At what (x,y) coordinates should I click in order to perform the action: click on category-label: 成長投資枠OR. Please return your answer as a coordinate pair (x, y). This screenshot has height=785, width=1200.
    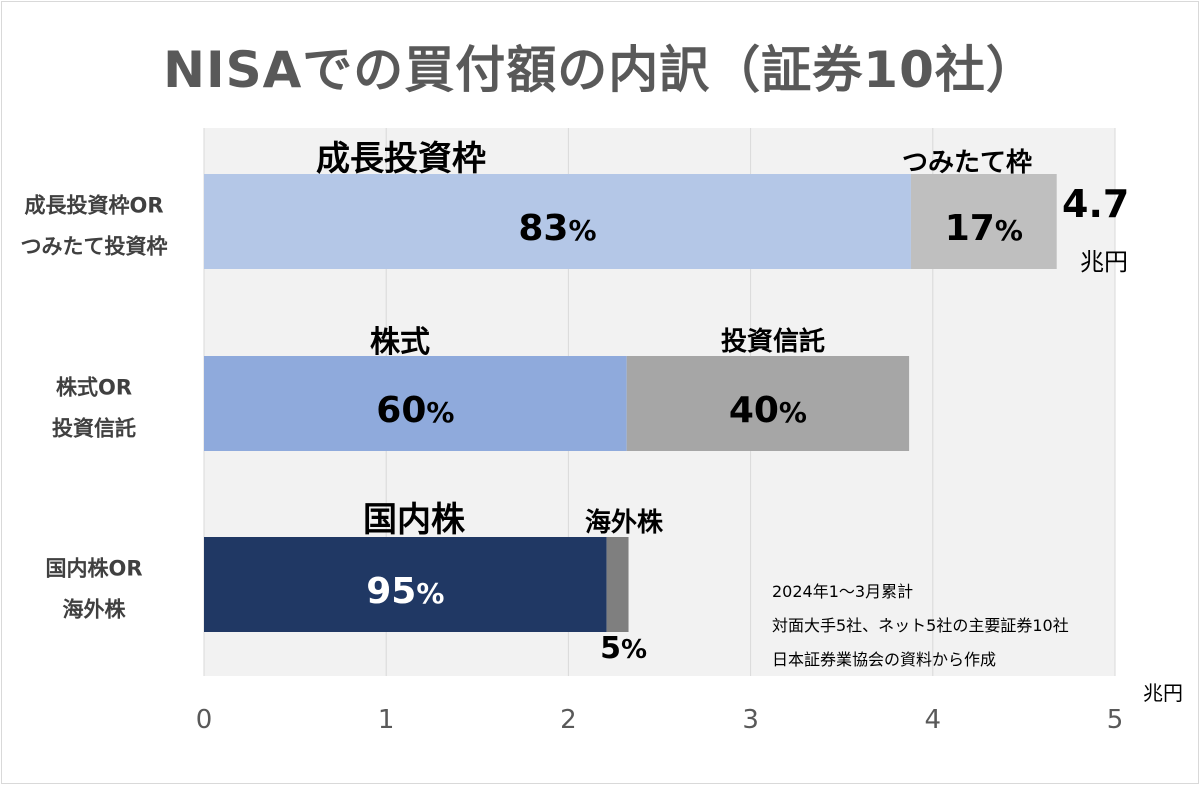
    Looking at the image, I should click on (93, 206).